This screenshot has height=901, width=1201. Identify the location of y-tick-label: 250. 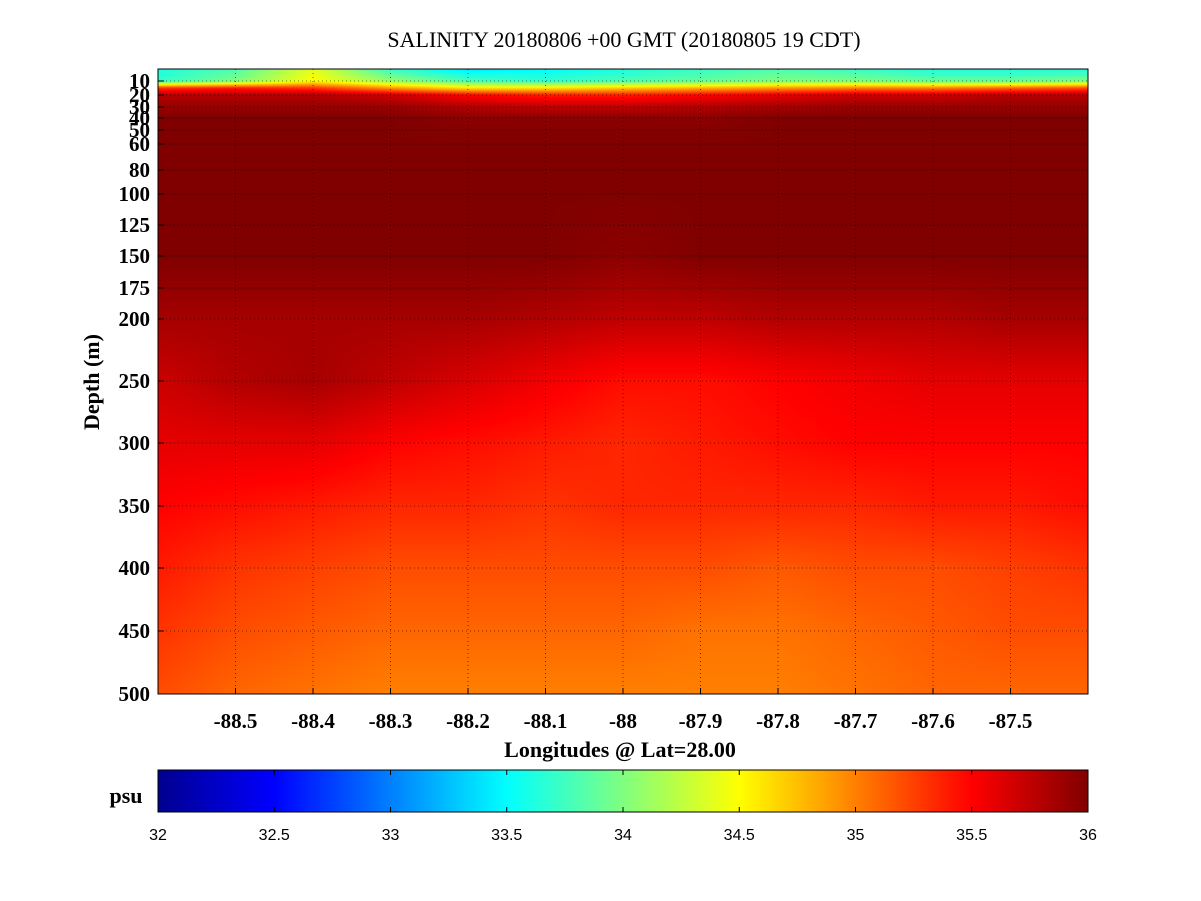
(135, 381).